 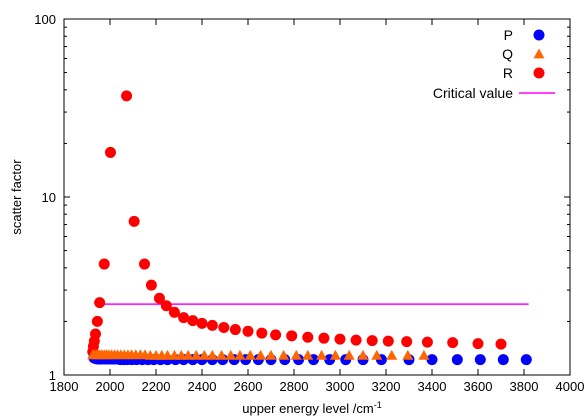 I want to click on x-tick-label: 2400, so click(x=202, y=386).